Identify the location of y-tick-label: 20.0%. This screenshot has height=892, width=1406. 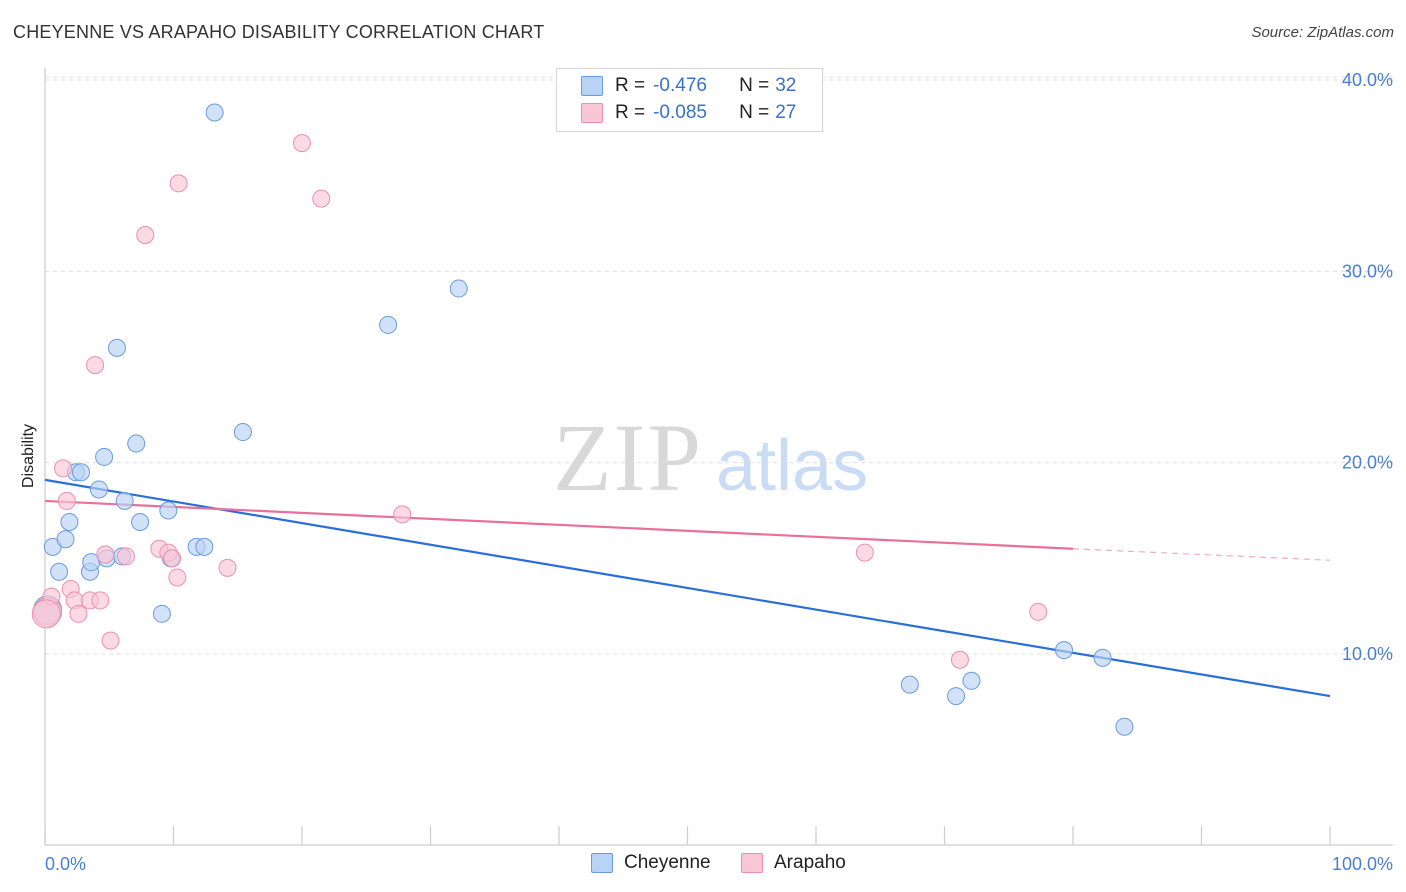
(1367, 463).